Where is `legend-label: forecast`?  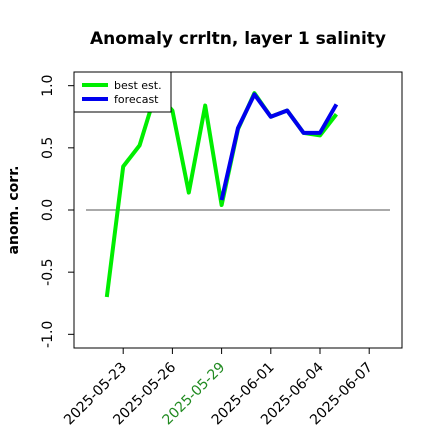 legend-label: forecast is located at coordinates (136, 99).